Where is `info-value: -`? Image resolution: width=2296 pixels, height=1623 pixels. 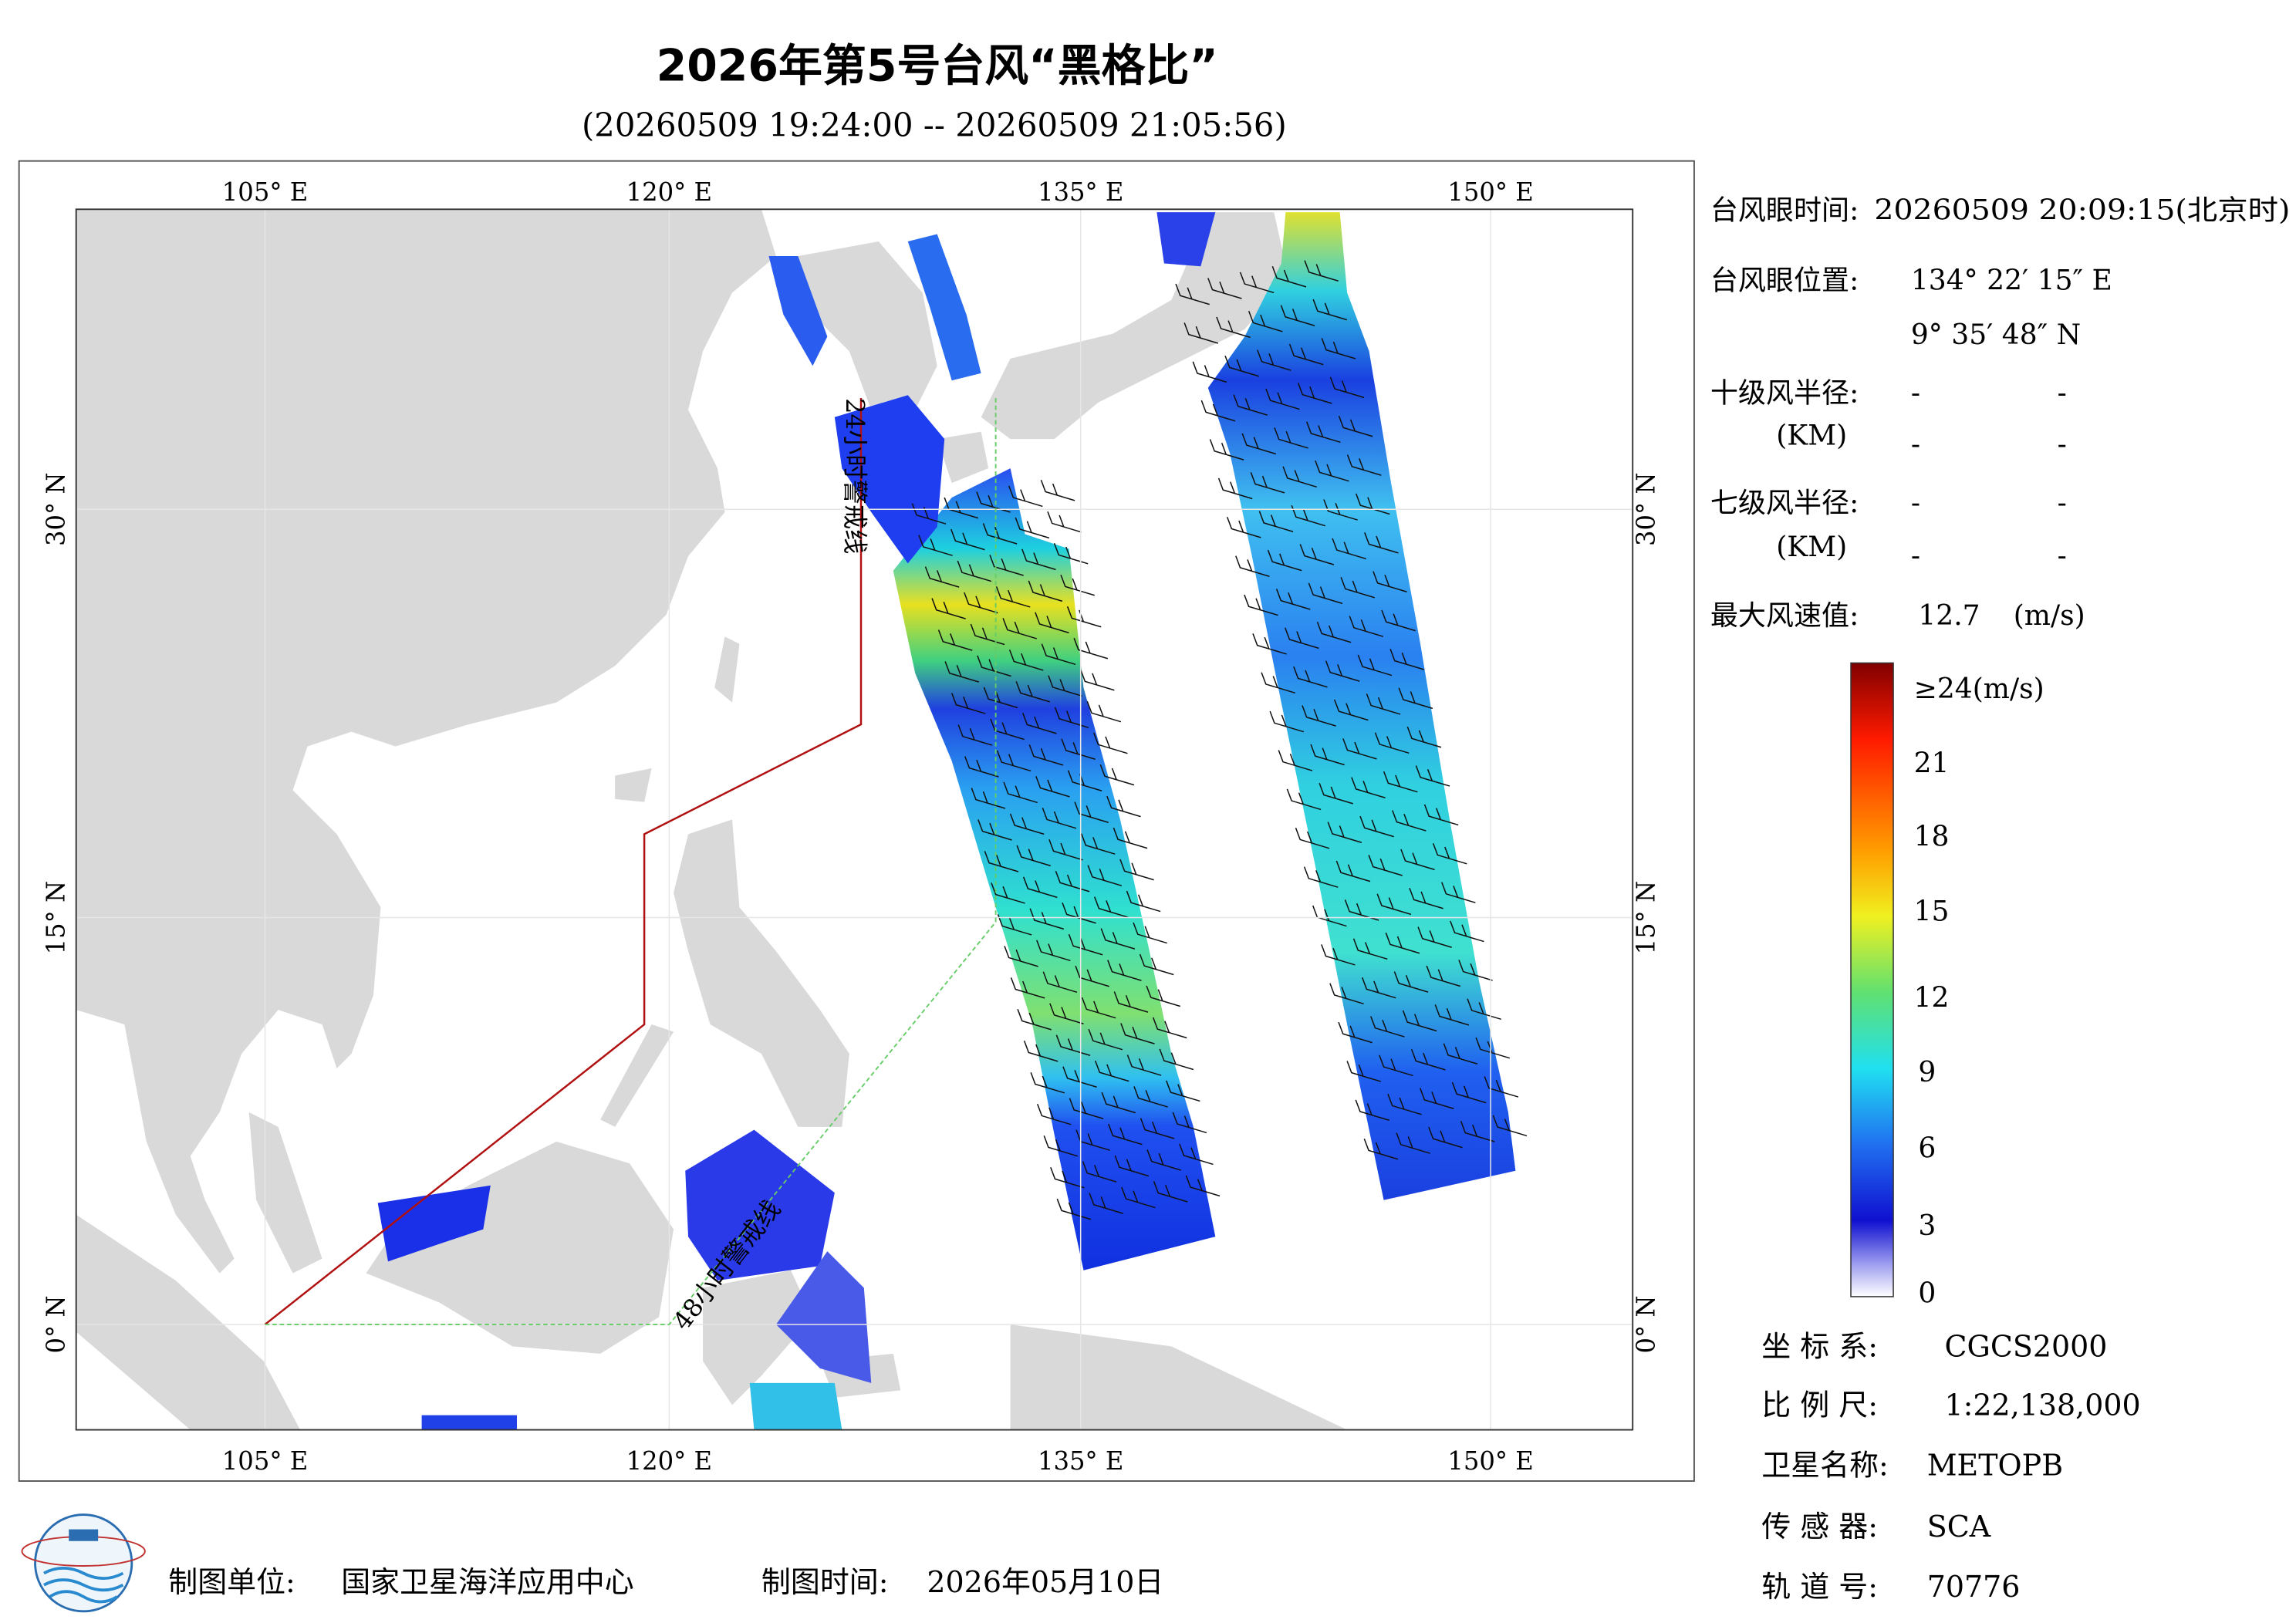
info-value: - is located at coordinates (1915, 444).